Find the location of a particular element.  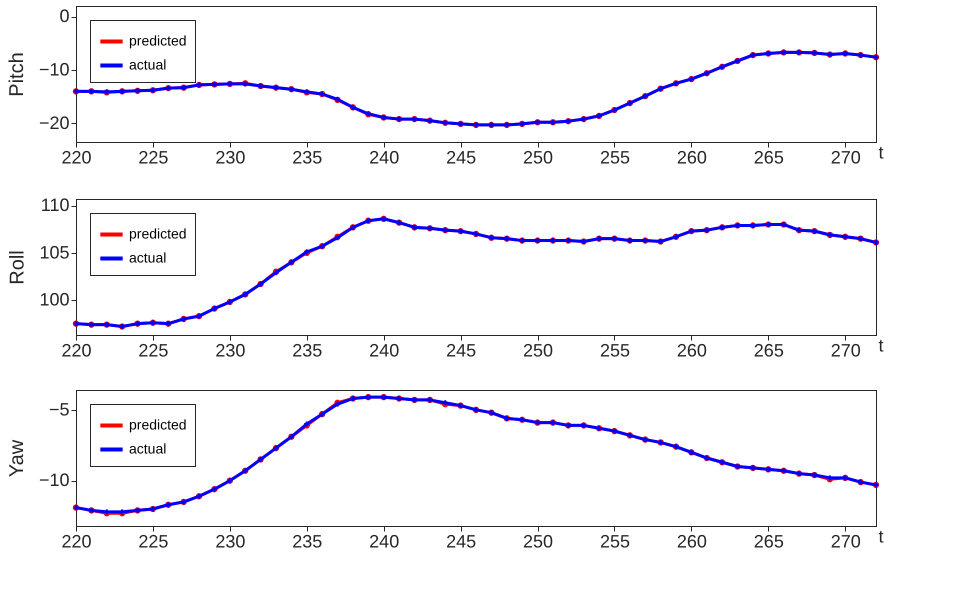

y-tick-label: 105 is located at coordinates (54, 252).